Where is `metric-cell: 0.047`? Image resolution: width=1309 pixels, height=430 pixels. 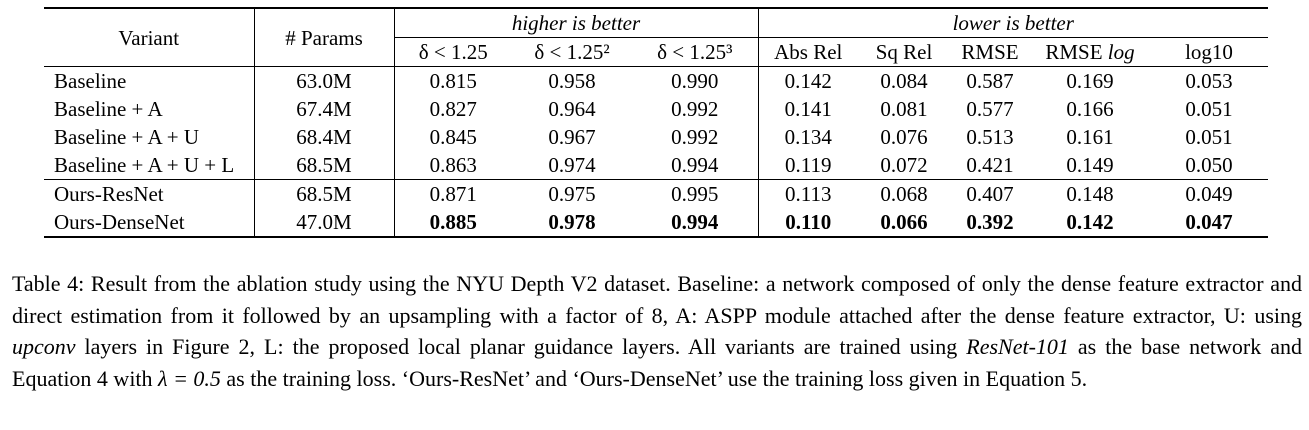
metric-cell: 0.047 is located at coordinates (1209, 223).